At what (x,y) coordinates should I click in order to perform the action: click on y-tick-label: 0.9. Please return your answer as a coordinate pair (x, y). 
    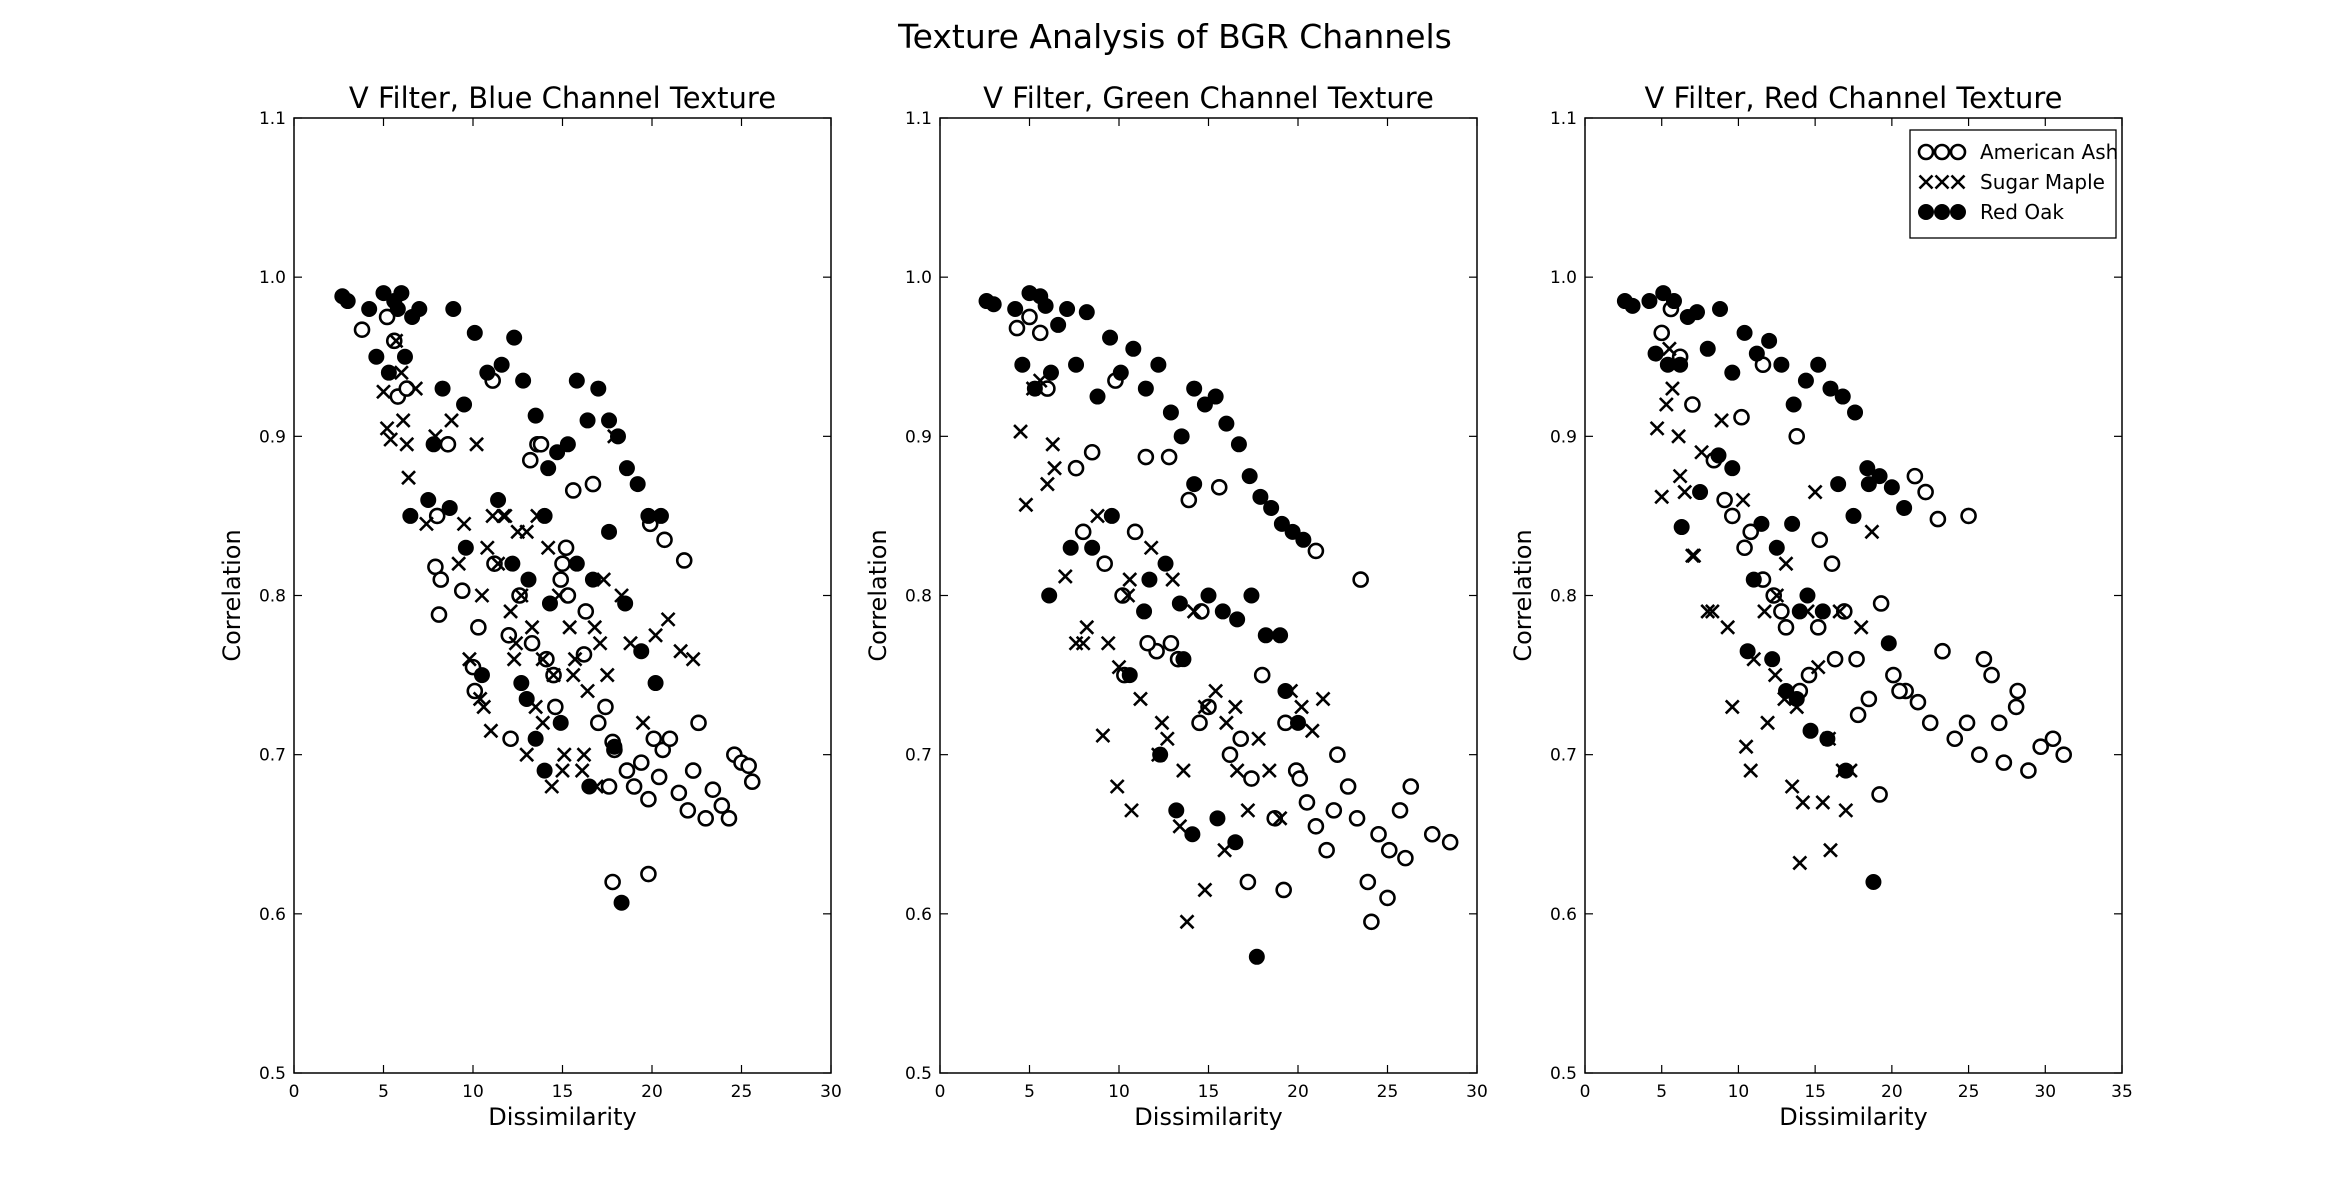
    Looking at the image, I should click on (272, 437).